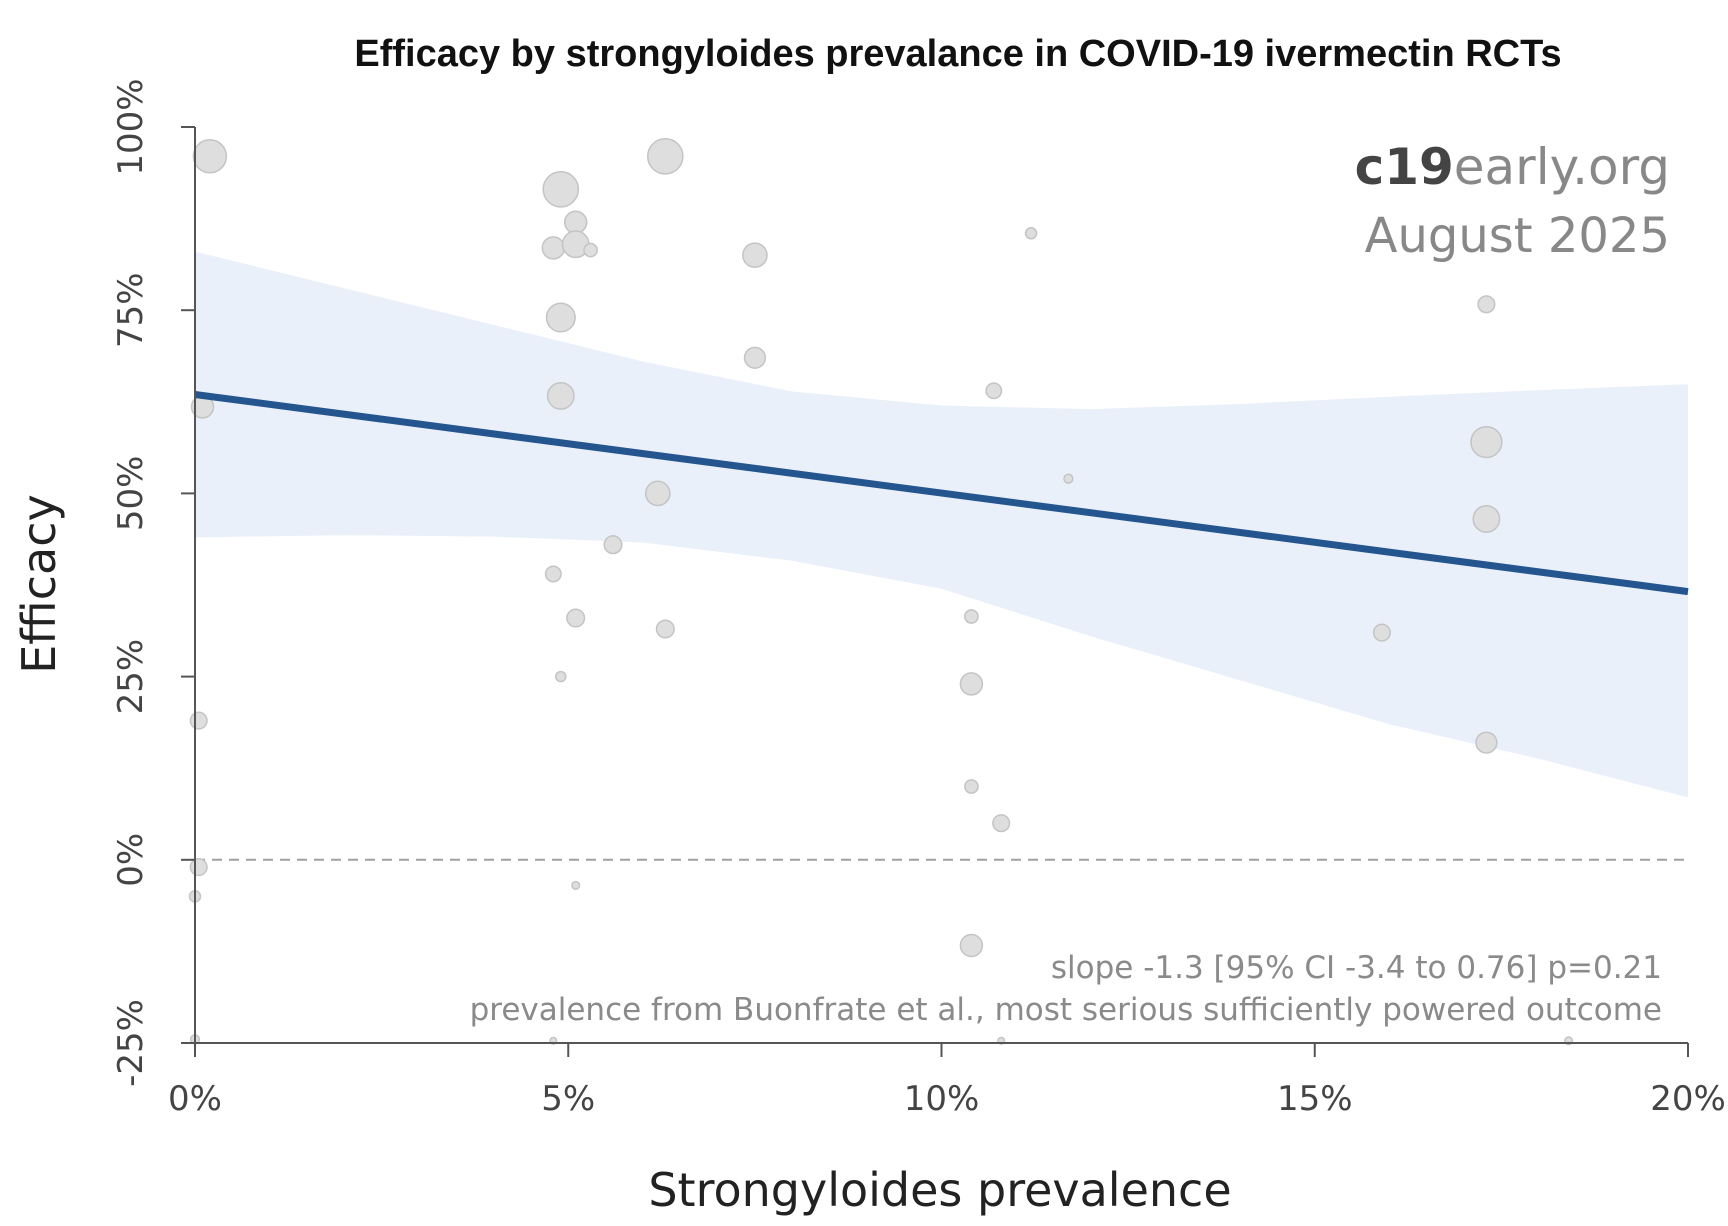  What do you see at coordinates (1688, 1099) in the screenshot?
I see `x-tick-label: 20%` at bounding box center [1688, 1099].